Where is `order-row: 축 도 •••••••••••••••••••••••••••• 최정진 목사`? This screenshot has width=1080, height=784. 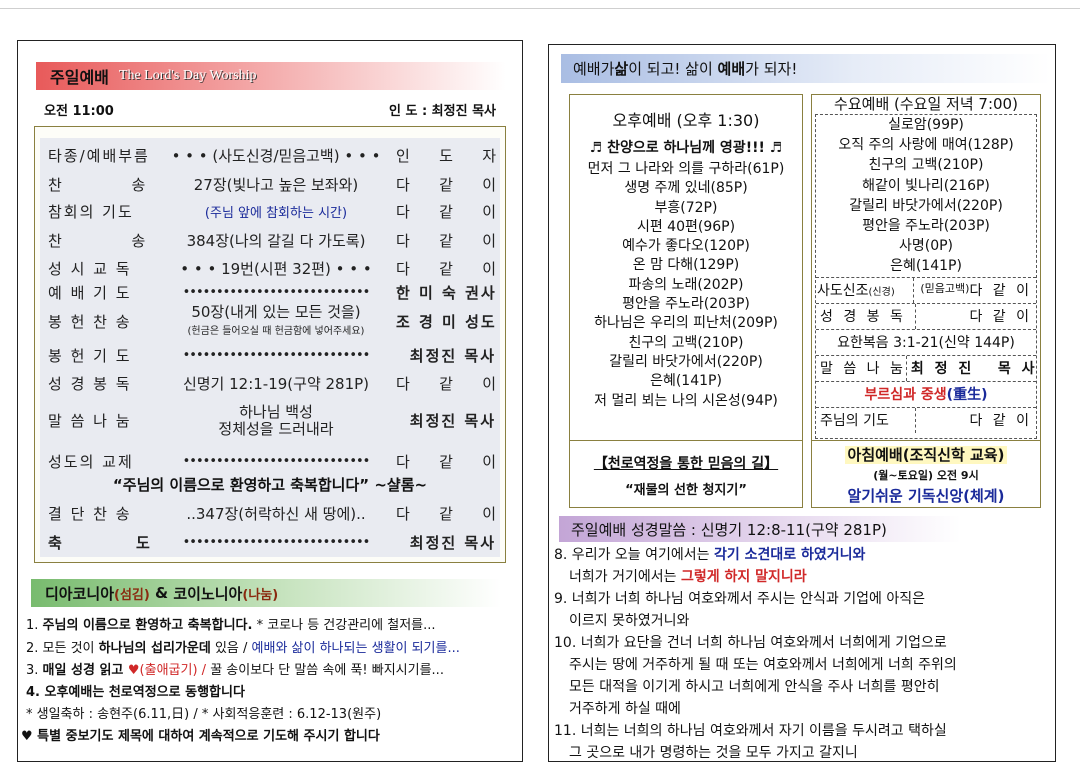 order-row: 축 도 •••••••••••••••••••••••••••• 최정진 목사 is located at coordinates (272, 542).